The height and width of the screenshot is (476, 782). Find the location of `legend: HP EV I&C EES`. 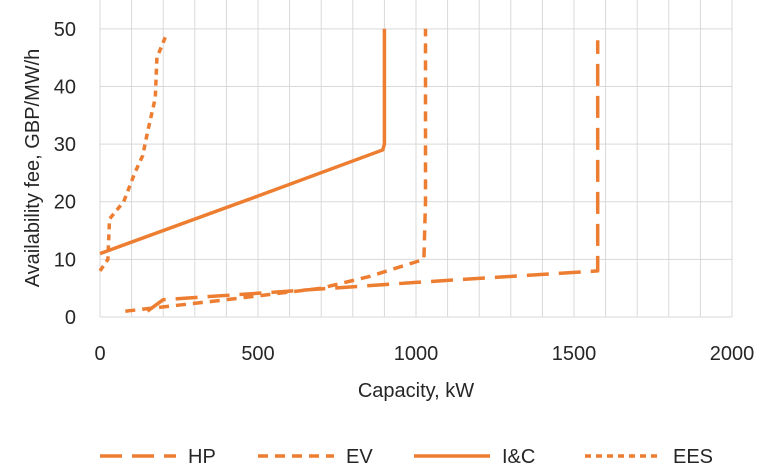

legend: HP EV I&C EES is located at coordinates (406, 457).